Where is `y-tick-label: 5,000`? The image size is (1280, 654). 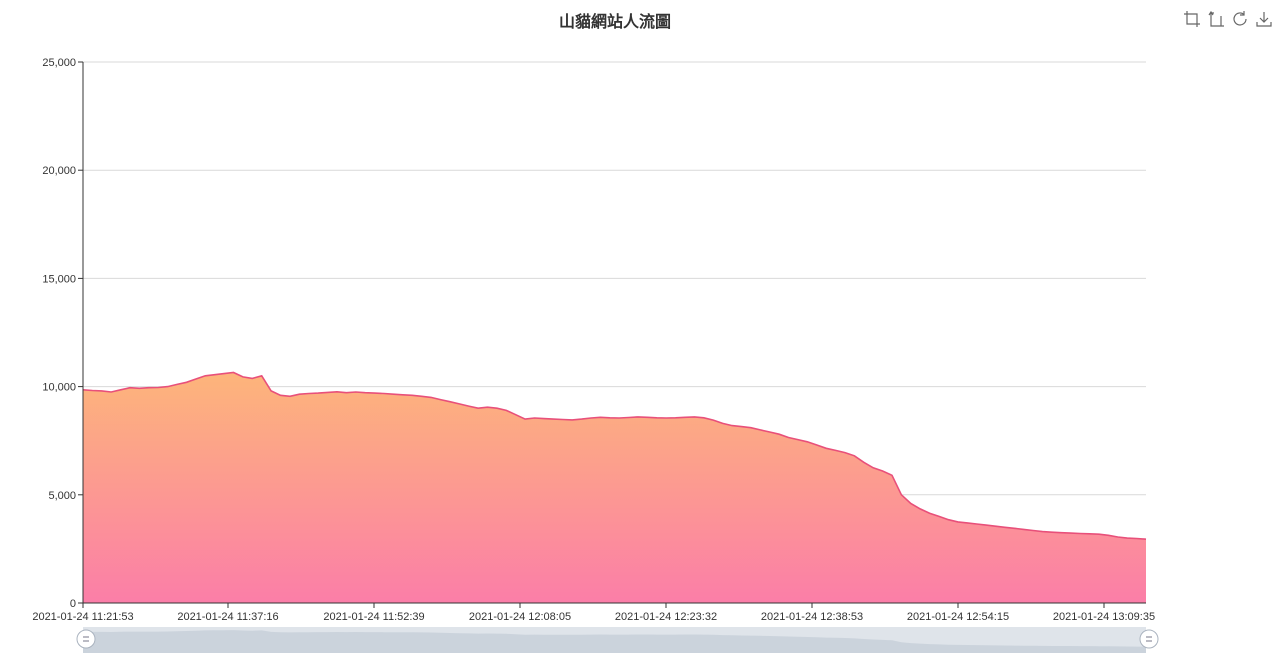
y-tick-label: 5,000 is located at coordinates (62, 496).